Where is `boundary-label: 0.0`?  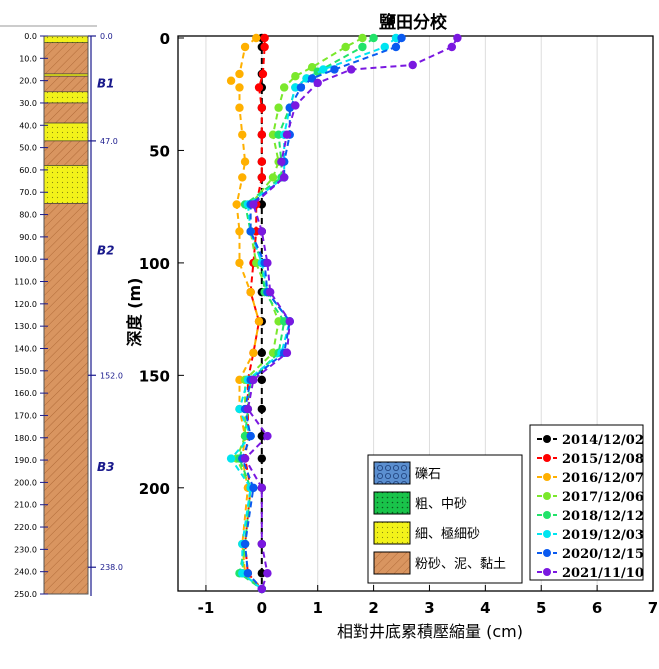 boundary-label: 0.0 is located at coordinates (106, 36).